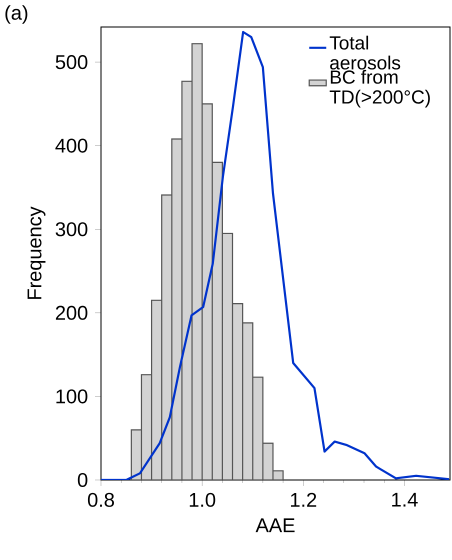  Describe the element at coordinates (72, 62) in the screenshot. I see `y-tick-label: 500` at that location.